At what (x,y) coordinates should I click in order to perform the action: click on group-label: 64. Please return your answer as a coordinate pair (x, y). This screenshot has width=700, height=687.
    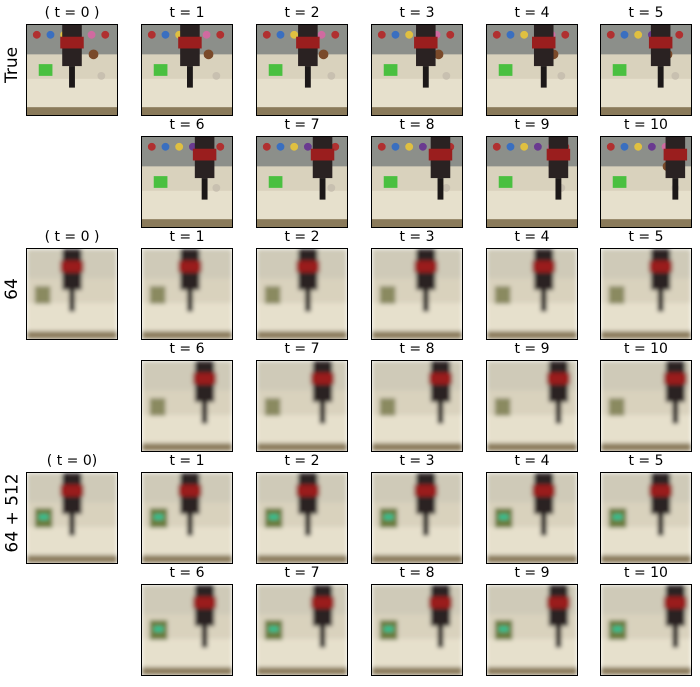
    Looking at the image, I should click on (11, 289).